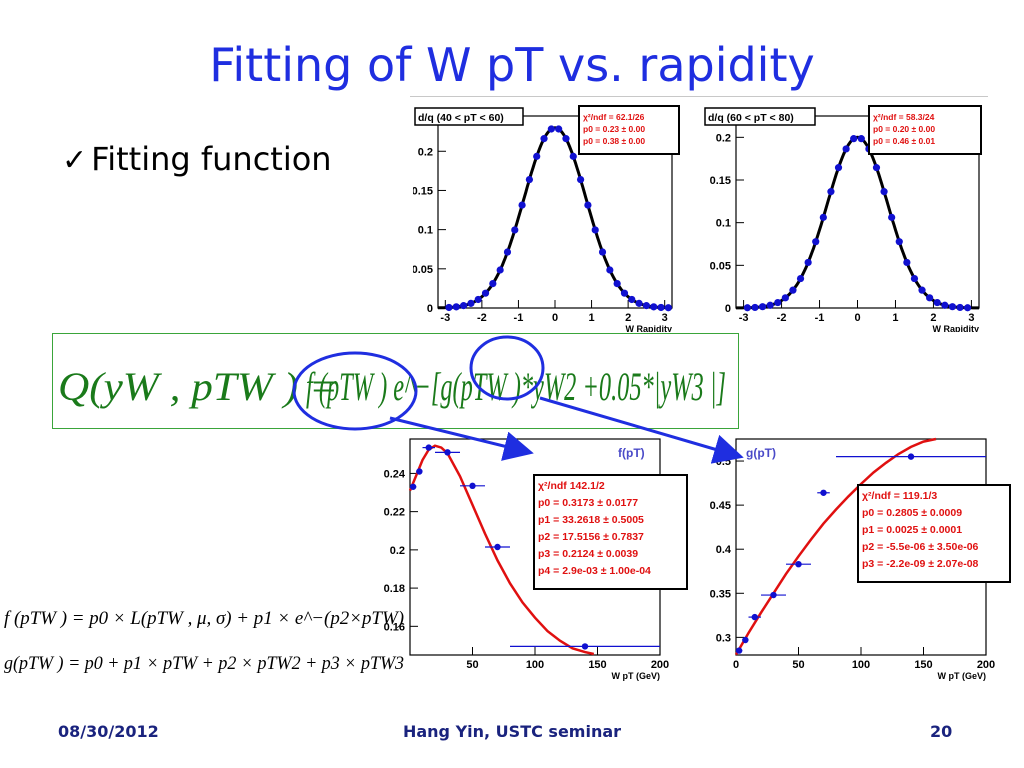 This screenshot has width=1024, height=768. What do you see at coordinates (198, 386) in the screenshot?
I see `equation-lhs: Q(yW , pTW ) =` at bounding box center [198, 386].